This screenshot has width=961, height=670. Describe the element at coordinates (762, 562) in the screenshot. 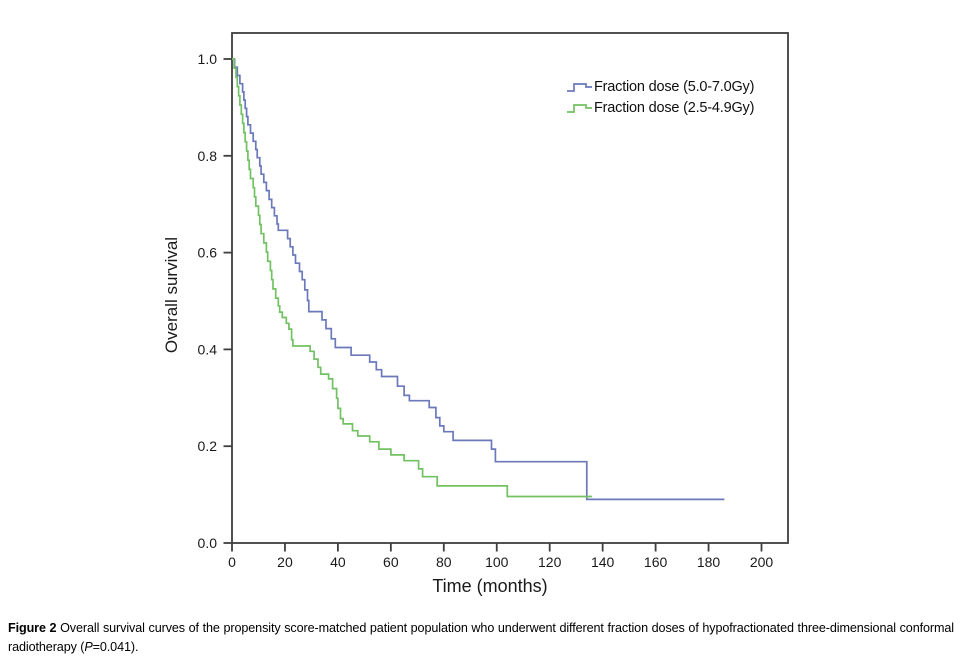

I see `x-tick-label: 200` at that location.